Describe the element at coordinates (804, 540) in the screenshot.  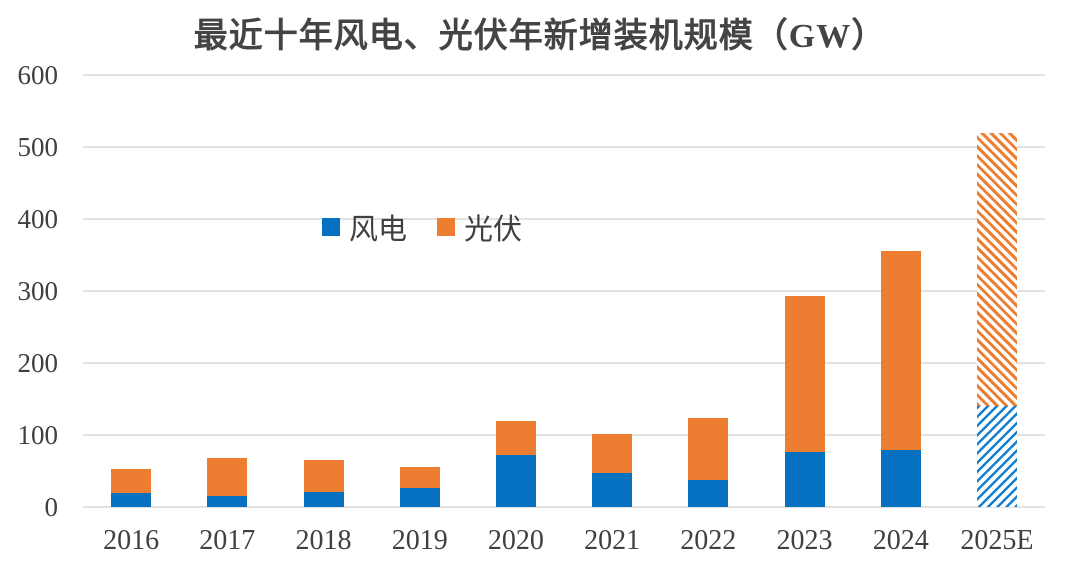
I see `x-axis-label: 2023` at that location.